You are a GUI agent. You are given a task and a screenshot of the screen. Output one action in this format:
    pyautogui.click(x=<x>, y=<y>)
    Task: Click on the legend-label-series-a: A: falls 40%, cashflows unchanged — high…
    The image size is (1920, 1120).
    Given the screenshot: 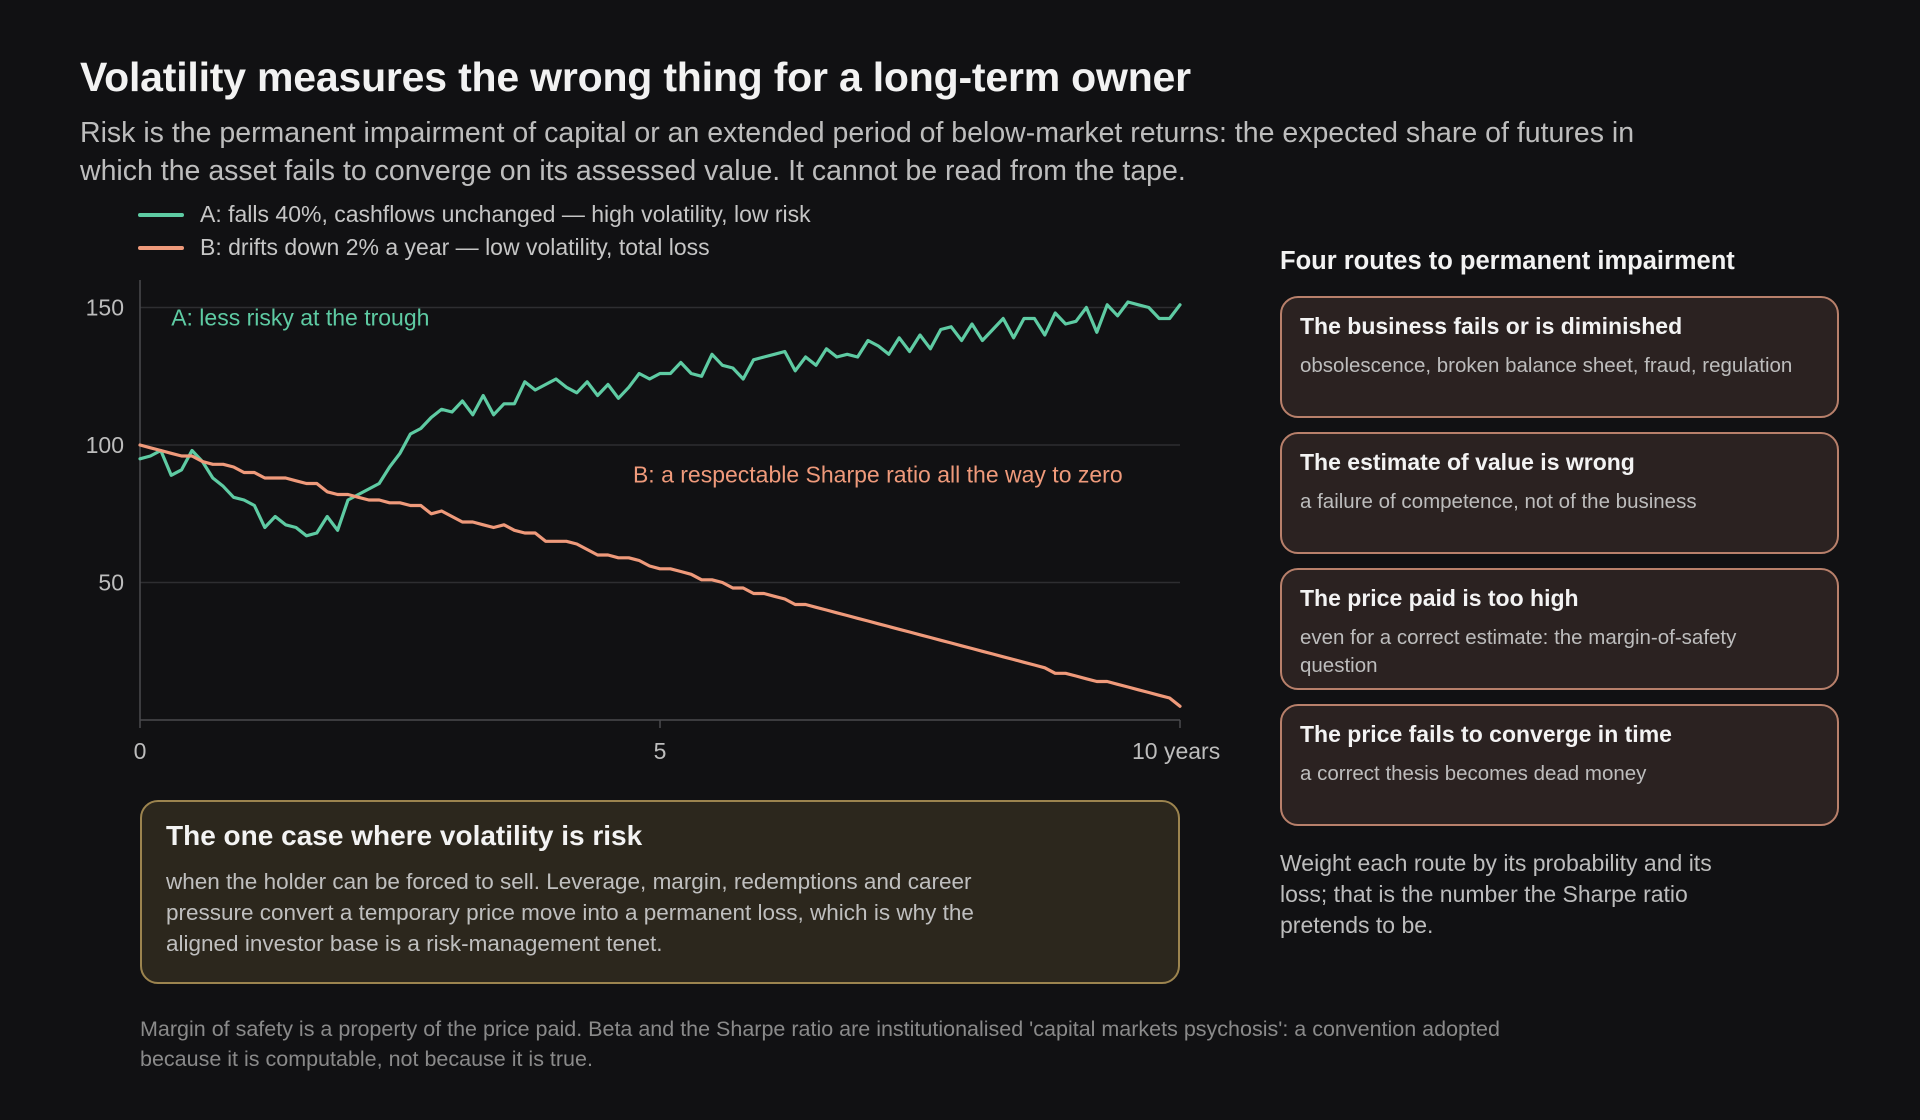 What is the action you would take?
    pyautogui.click(x=505, y=214)
    